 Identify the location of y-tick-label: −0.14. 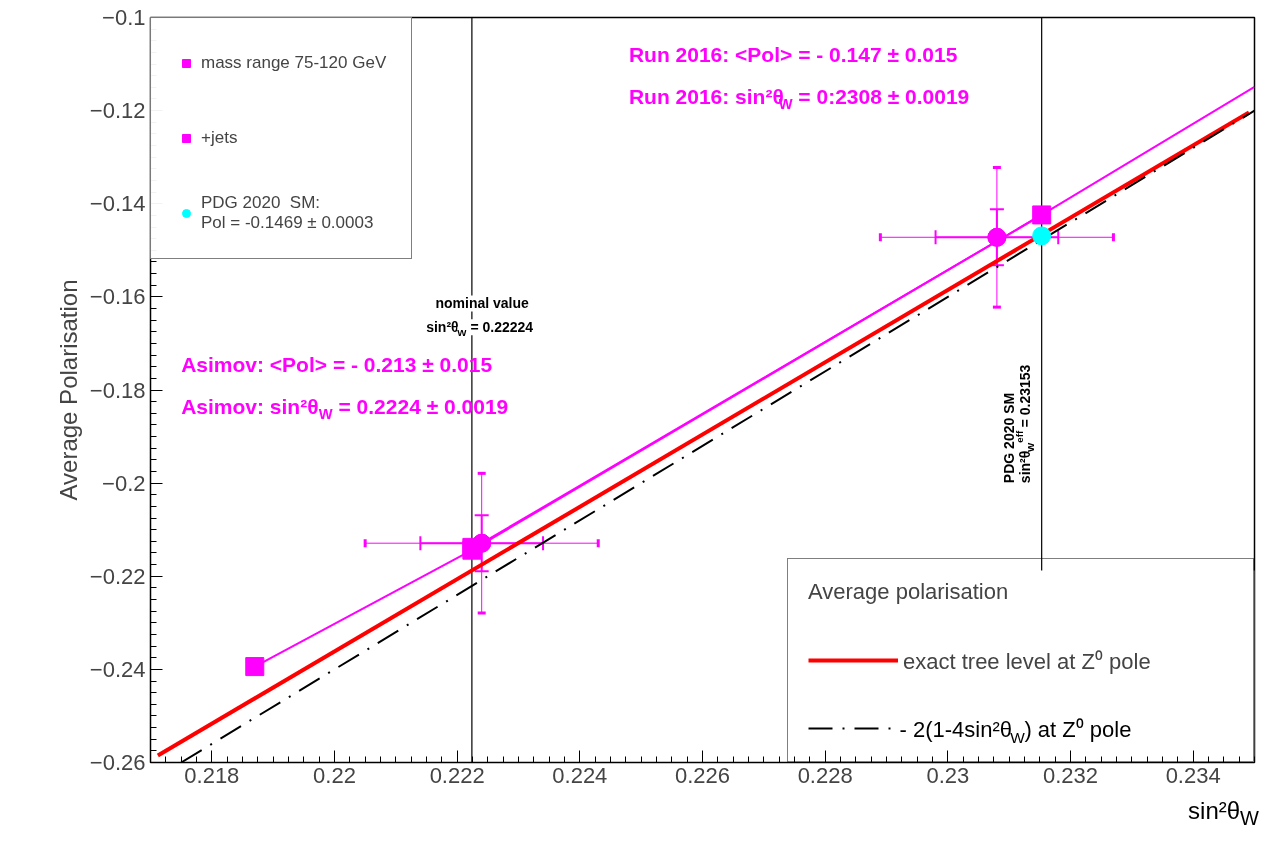
(117, 204).